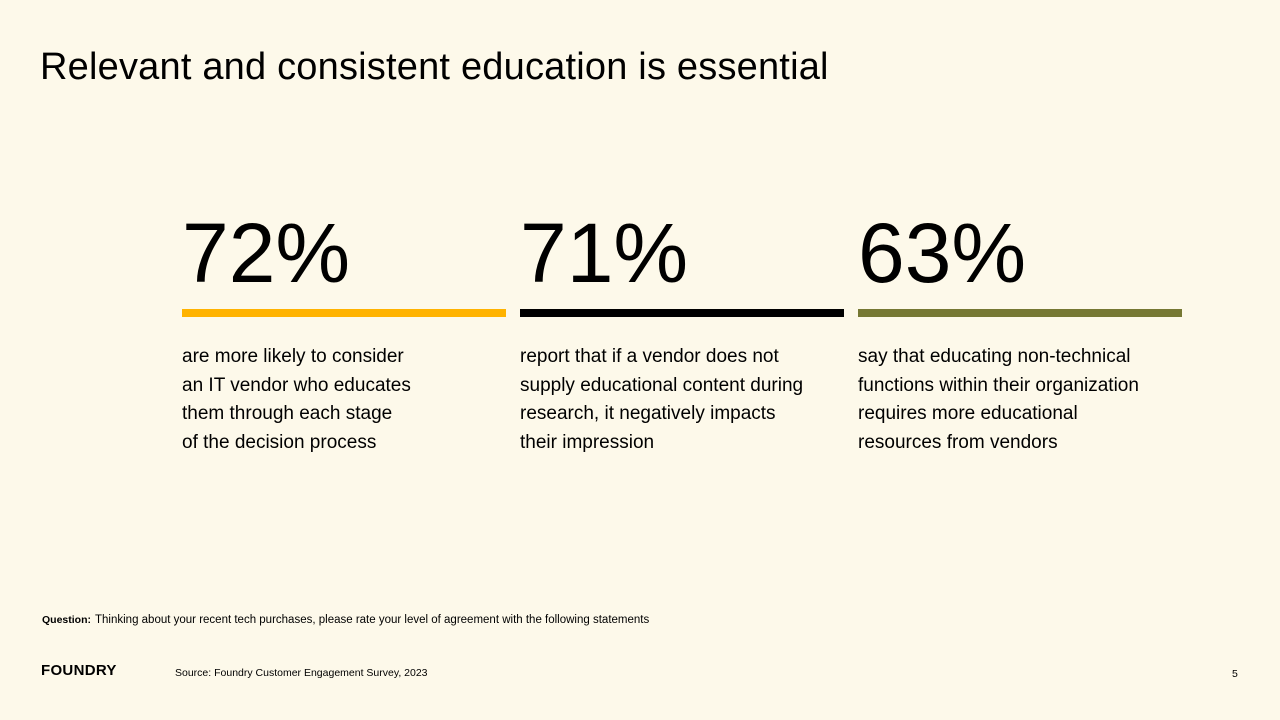 The height and width of the screenshot is (720, 1280). Describe the element at coordinates (266, 253) in the screenshot. I see `stat-value: 72%` at that location.